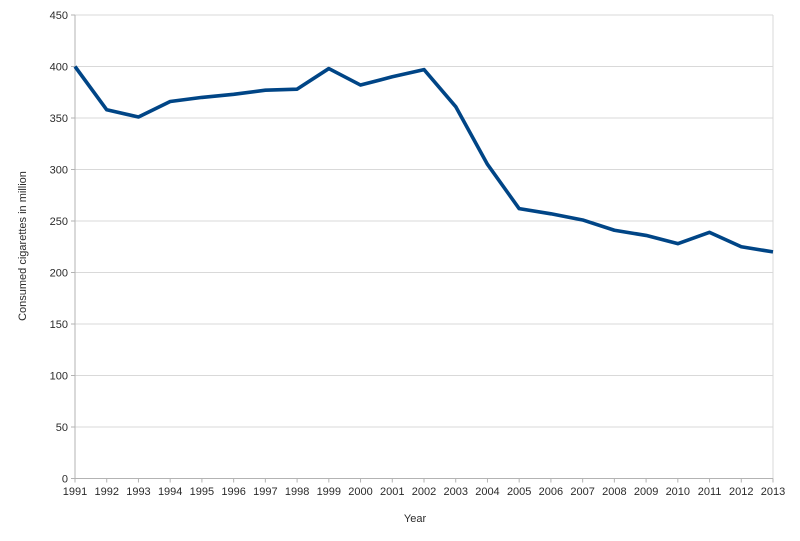 This screenshot has width=800, height=541. I want to click on x-axis-tick-label: 1996, so click(233, 492).